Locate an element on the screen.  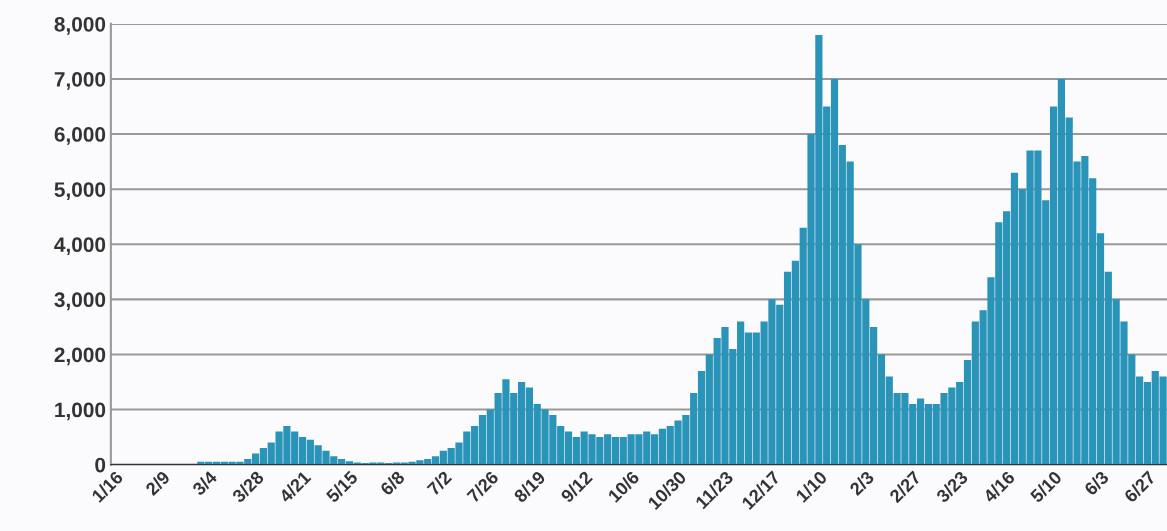
x-tick-label: 4/16 is located at coordinates (998, 486).